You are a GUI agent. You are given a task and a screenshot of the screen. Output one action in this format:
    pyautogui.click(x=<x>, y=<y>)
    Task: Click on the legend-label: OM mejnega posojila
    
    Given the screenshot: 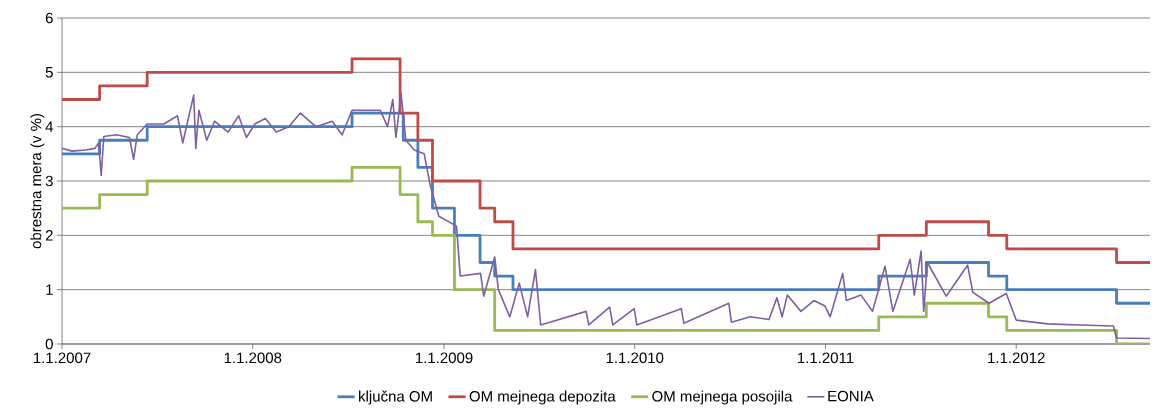 What is the action you would take?
    pyautogui.click(x=722, y=397)
    